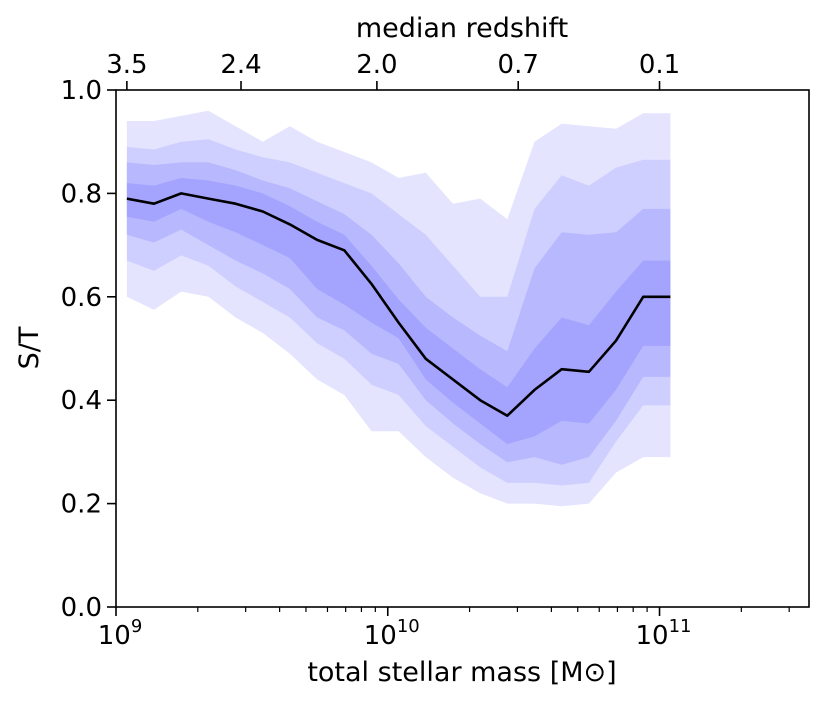 The width and height of the screenshot is (830, 704). I want to click on y-tick-label: 0.0, so click(81, 608).